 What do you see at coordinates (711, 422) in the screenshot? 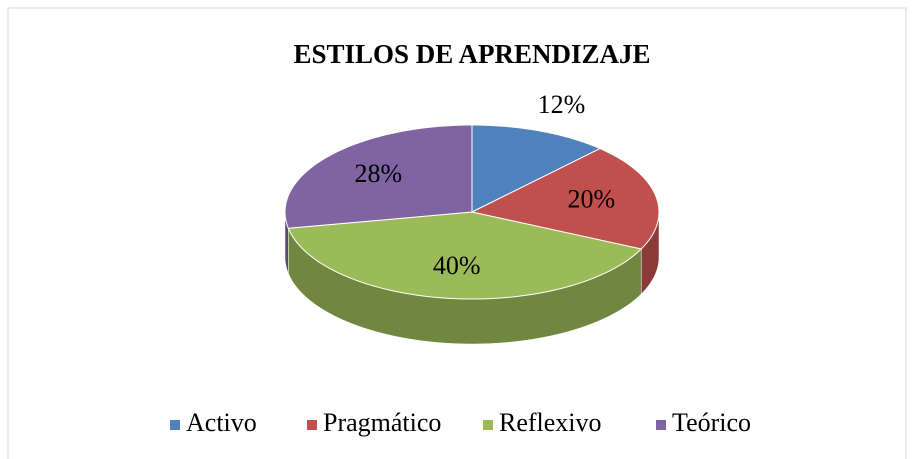
I see `legend-label: Teórico` at bounding box center [711, 422].